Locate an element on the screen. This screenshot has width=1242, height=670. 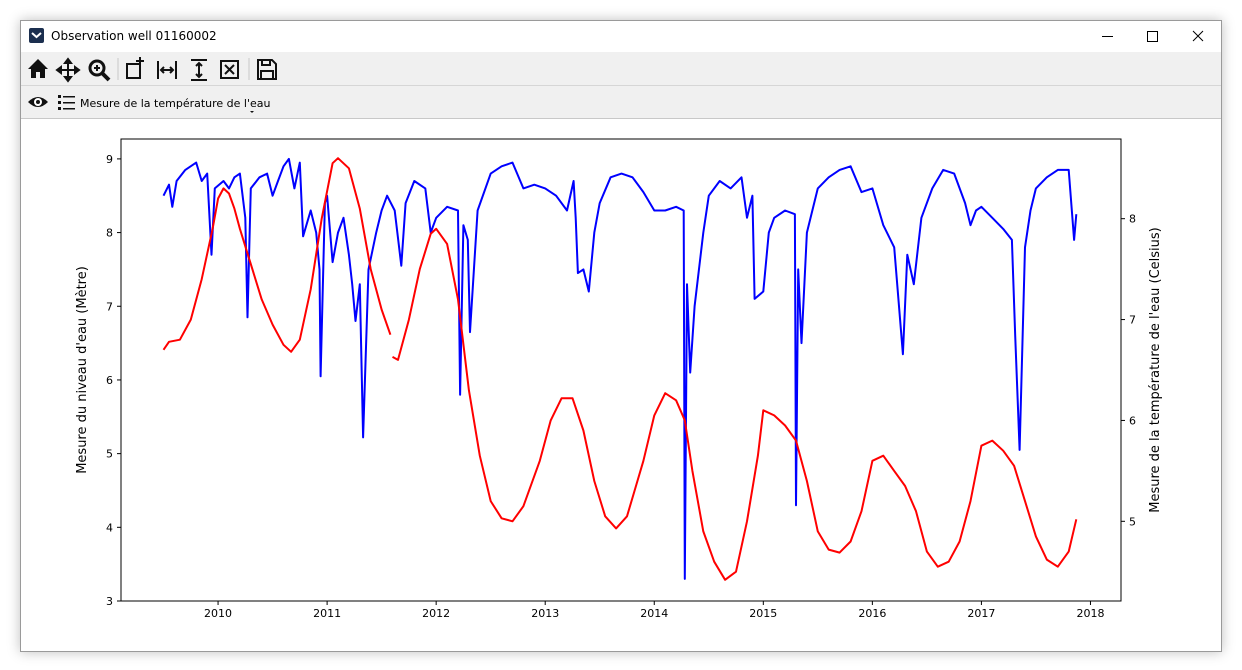
pan-button is located at coordinates (68, 70).